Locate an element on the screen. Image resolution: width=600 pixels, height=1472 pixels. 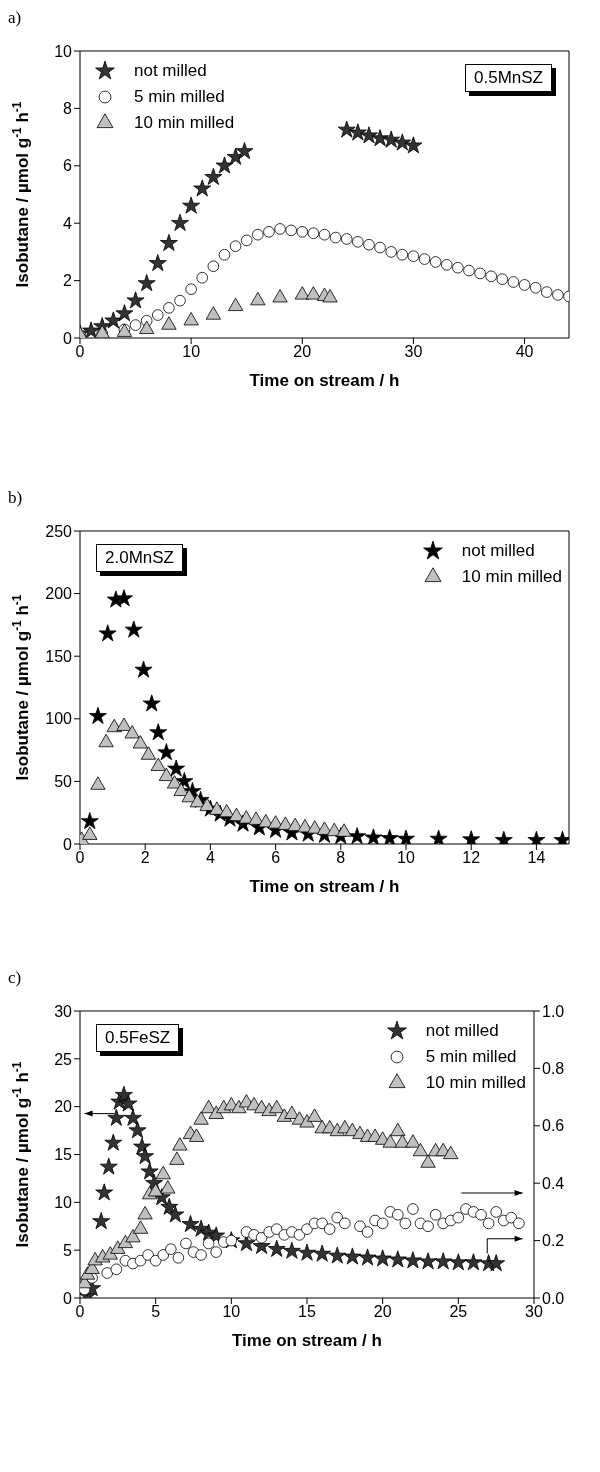
y-tick-label: 2 is located at coordinates (68, 281).